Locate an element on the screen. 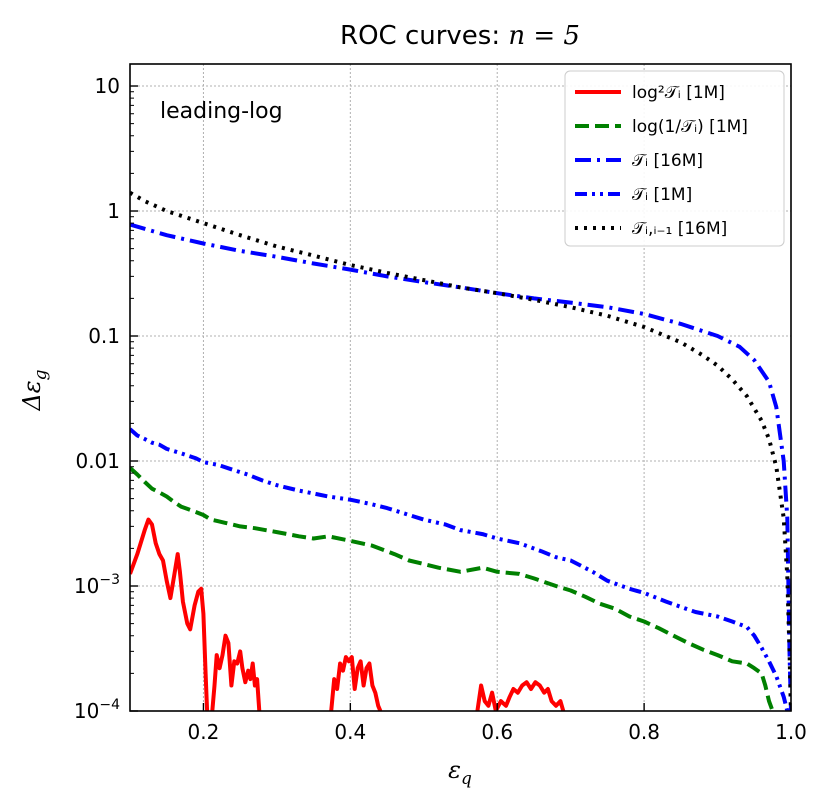 Image resolution: width=830 pixels, height=807 pixels. chart-title: ROC curves: n = 5 is located at coordinates (460, 36).